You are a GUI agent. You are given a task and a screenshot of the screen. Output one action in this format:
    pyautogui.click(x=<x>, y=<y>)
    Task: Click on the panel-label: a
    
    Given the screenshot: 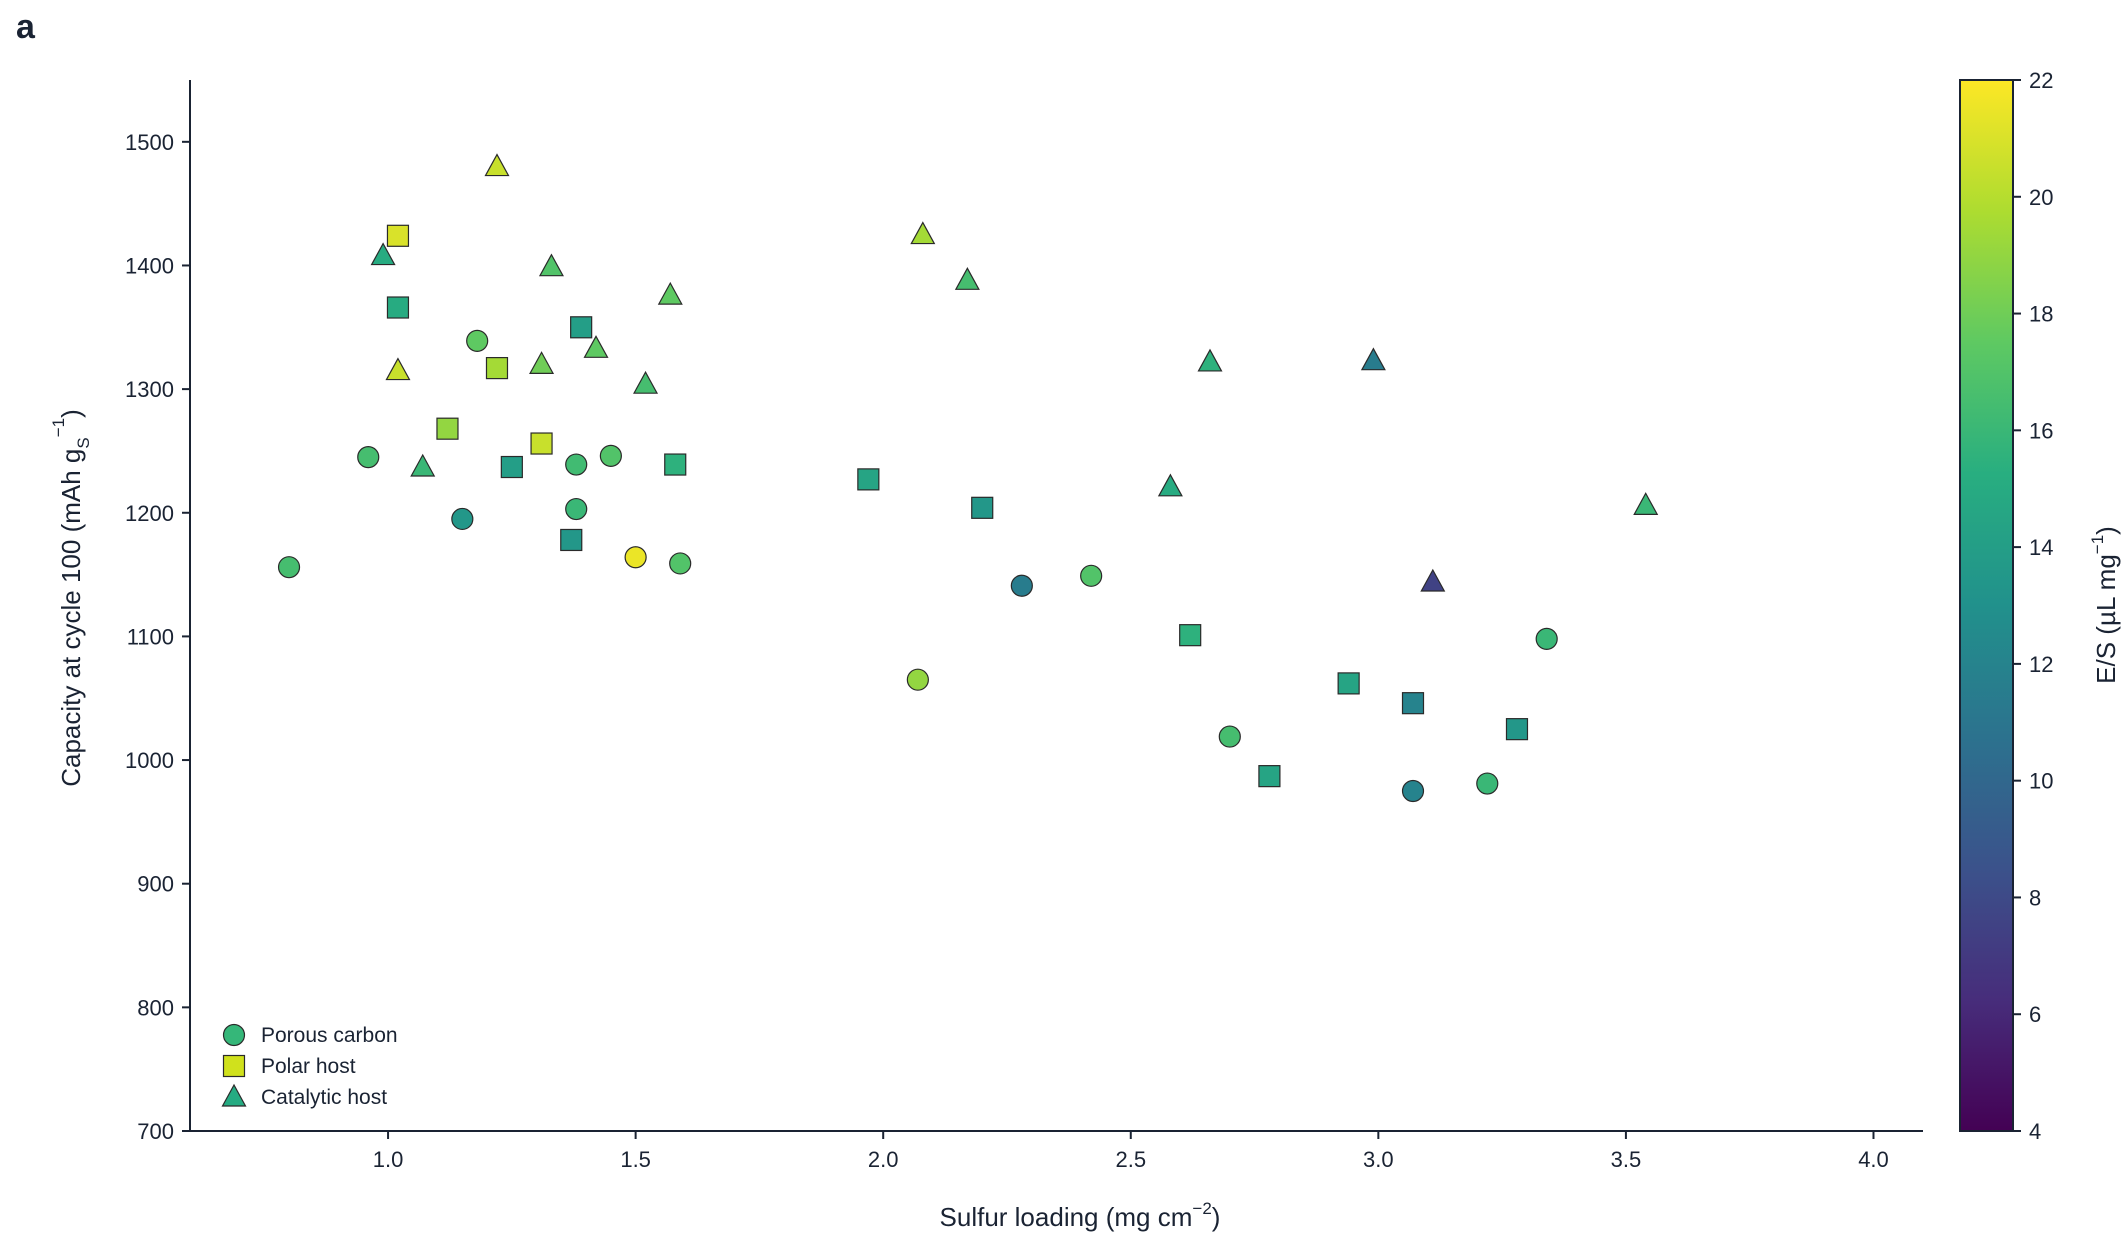 What is the action you would take?
    pyautogui.click(x=26, y=27)
    